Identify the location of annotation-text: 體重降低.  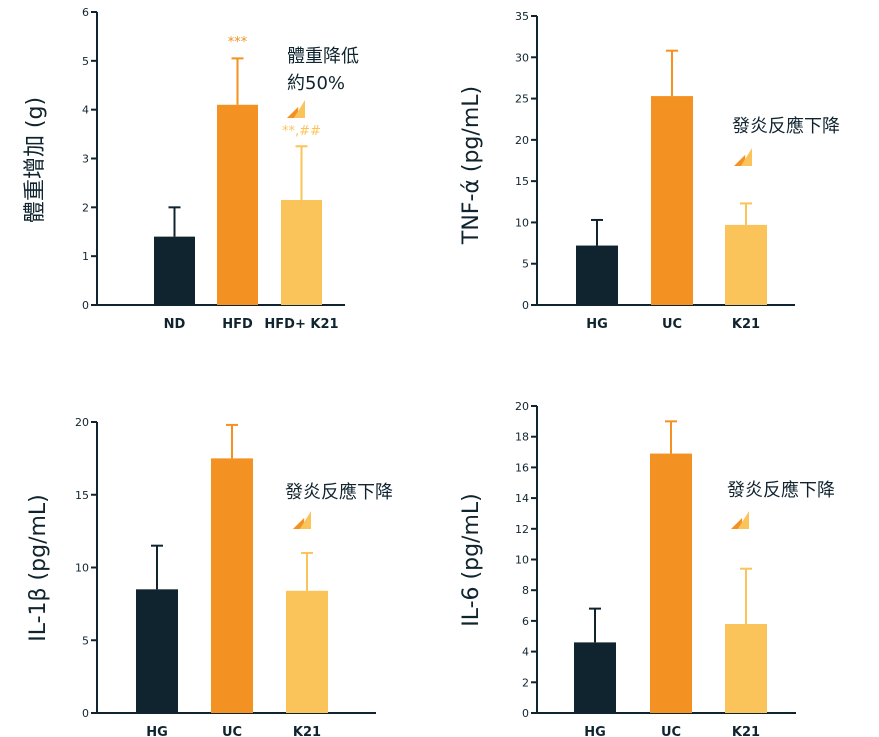
(323, 56).